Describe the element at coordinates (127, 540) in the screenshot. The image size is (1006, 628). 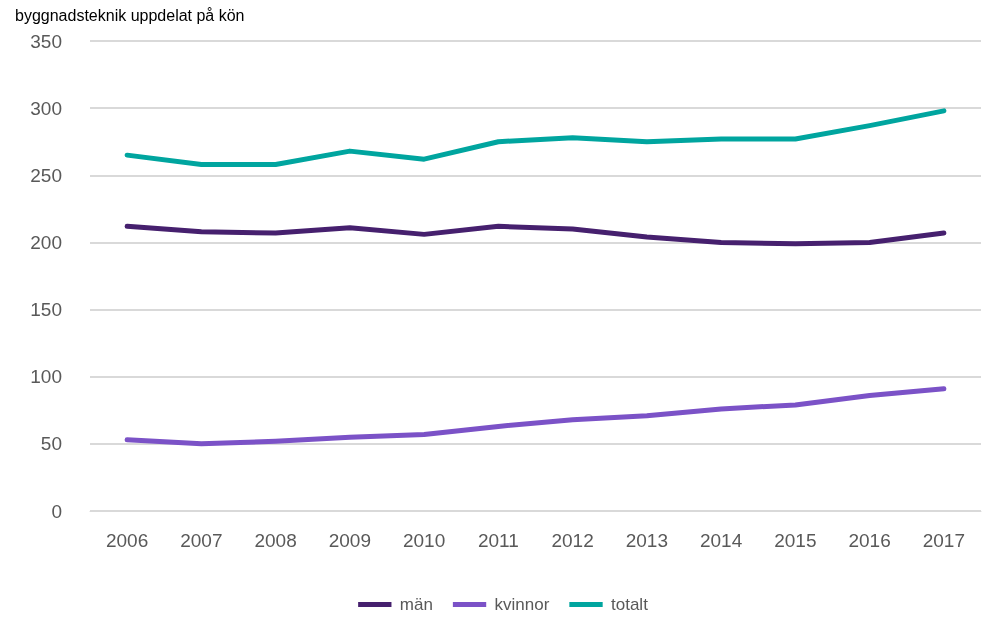
I see `x-tick-label: 2006` at that location.